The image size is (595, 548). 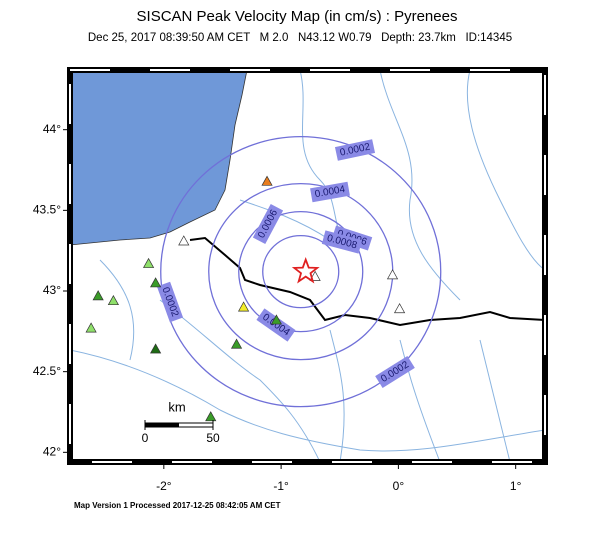 I want to click on y-tick-label: 44°, so click(x=52, y=129).